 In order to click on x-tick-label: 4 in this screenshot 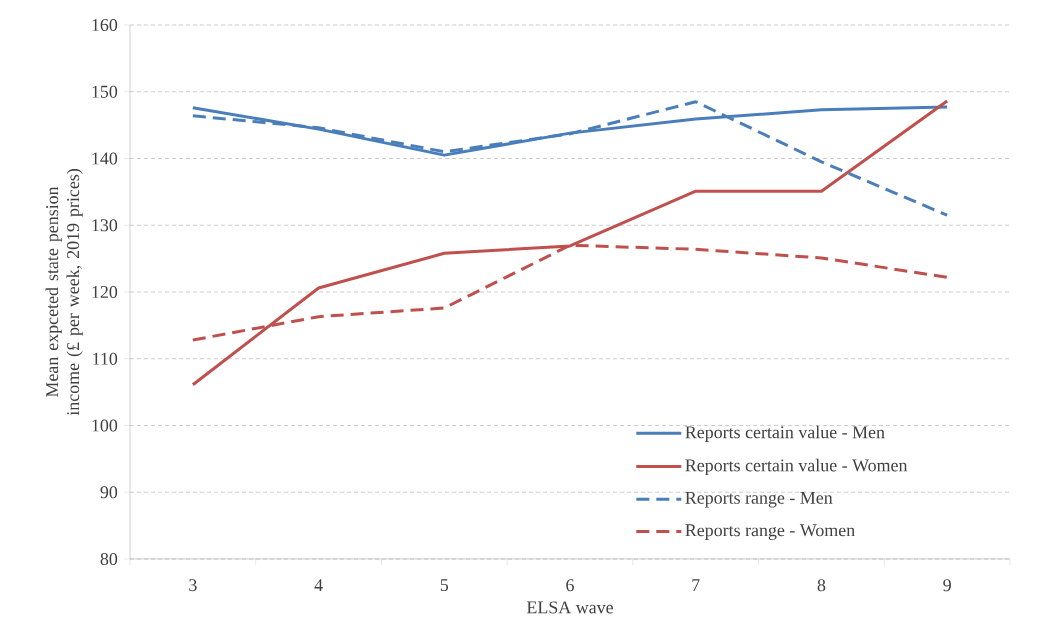, I will do `click(318, 585)`.